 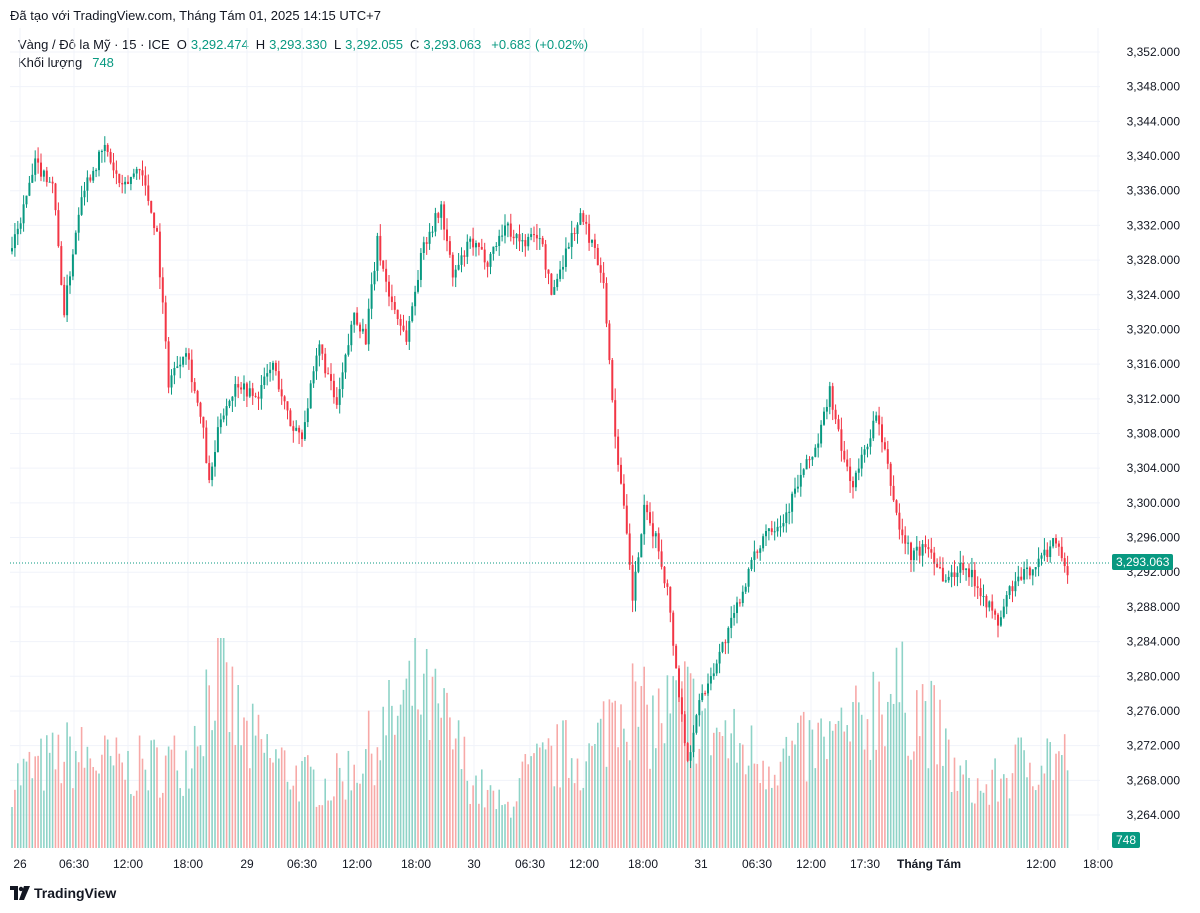 What do you see at coordinates (540, 44) in the screenshot?
I see `change-value: +0.683 (+0.02%)` at bounding box center [540, 44].